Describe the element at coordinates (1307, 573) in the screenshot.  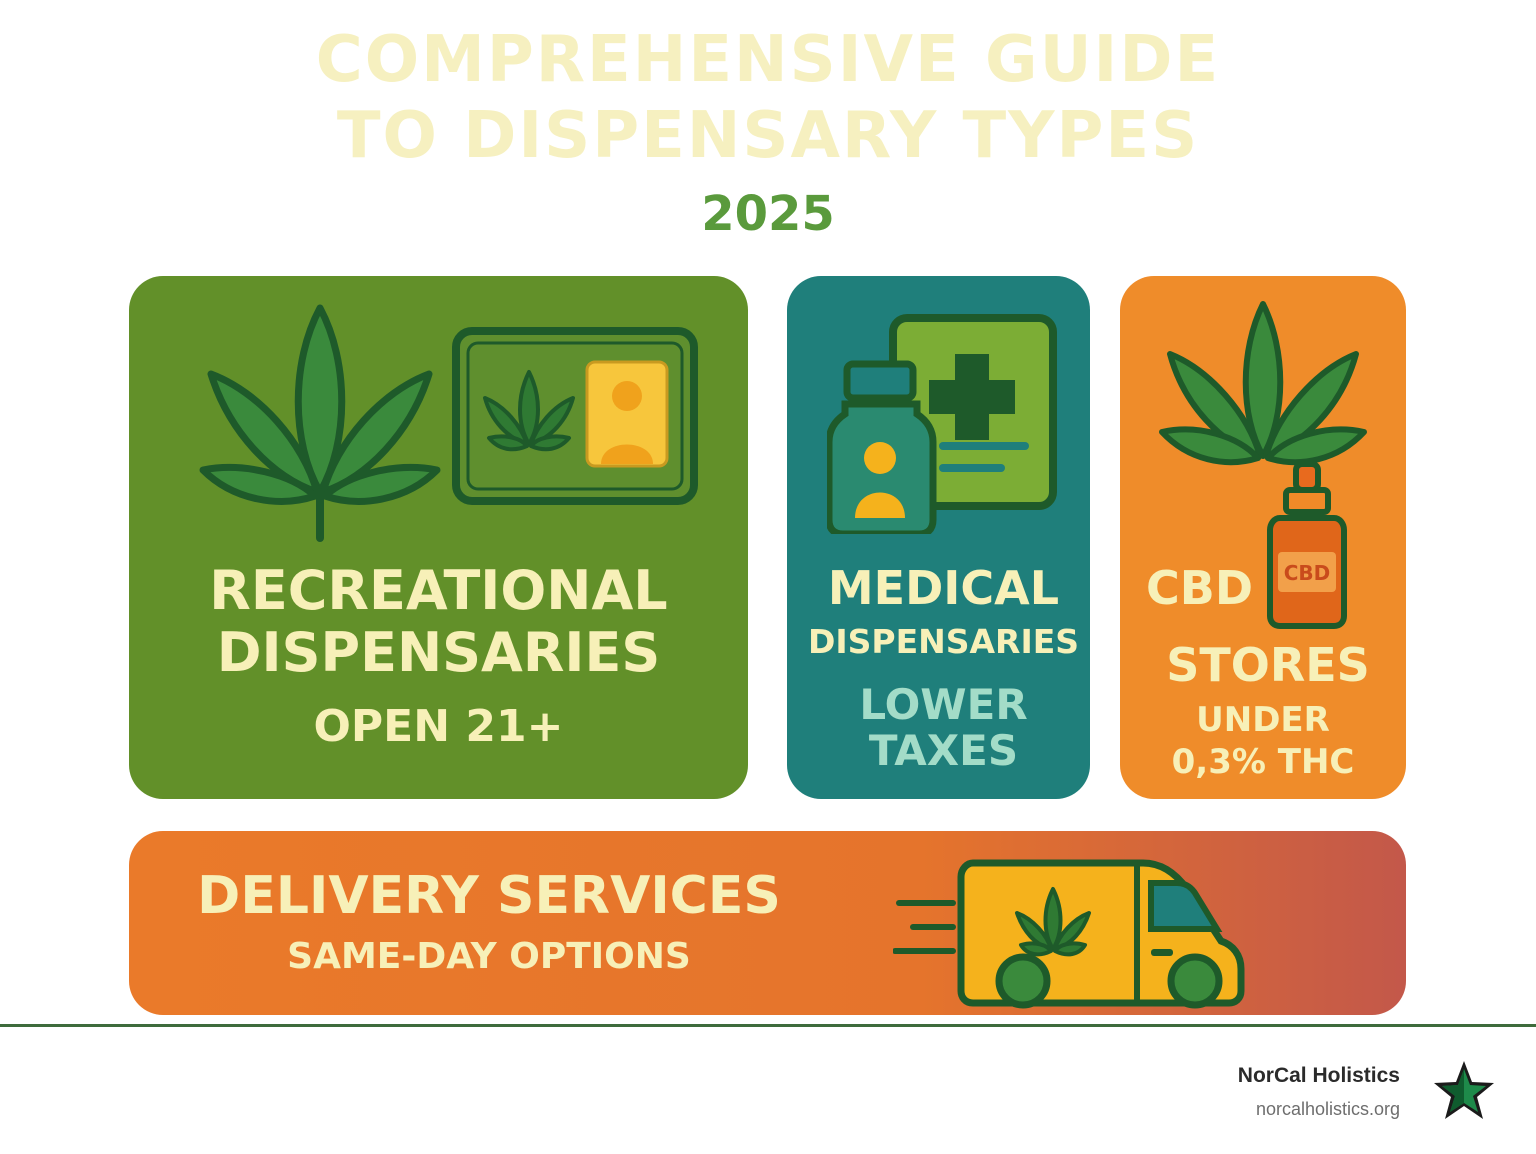
I see `bottle-label: CBD` at that location.